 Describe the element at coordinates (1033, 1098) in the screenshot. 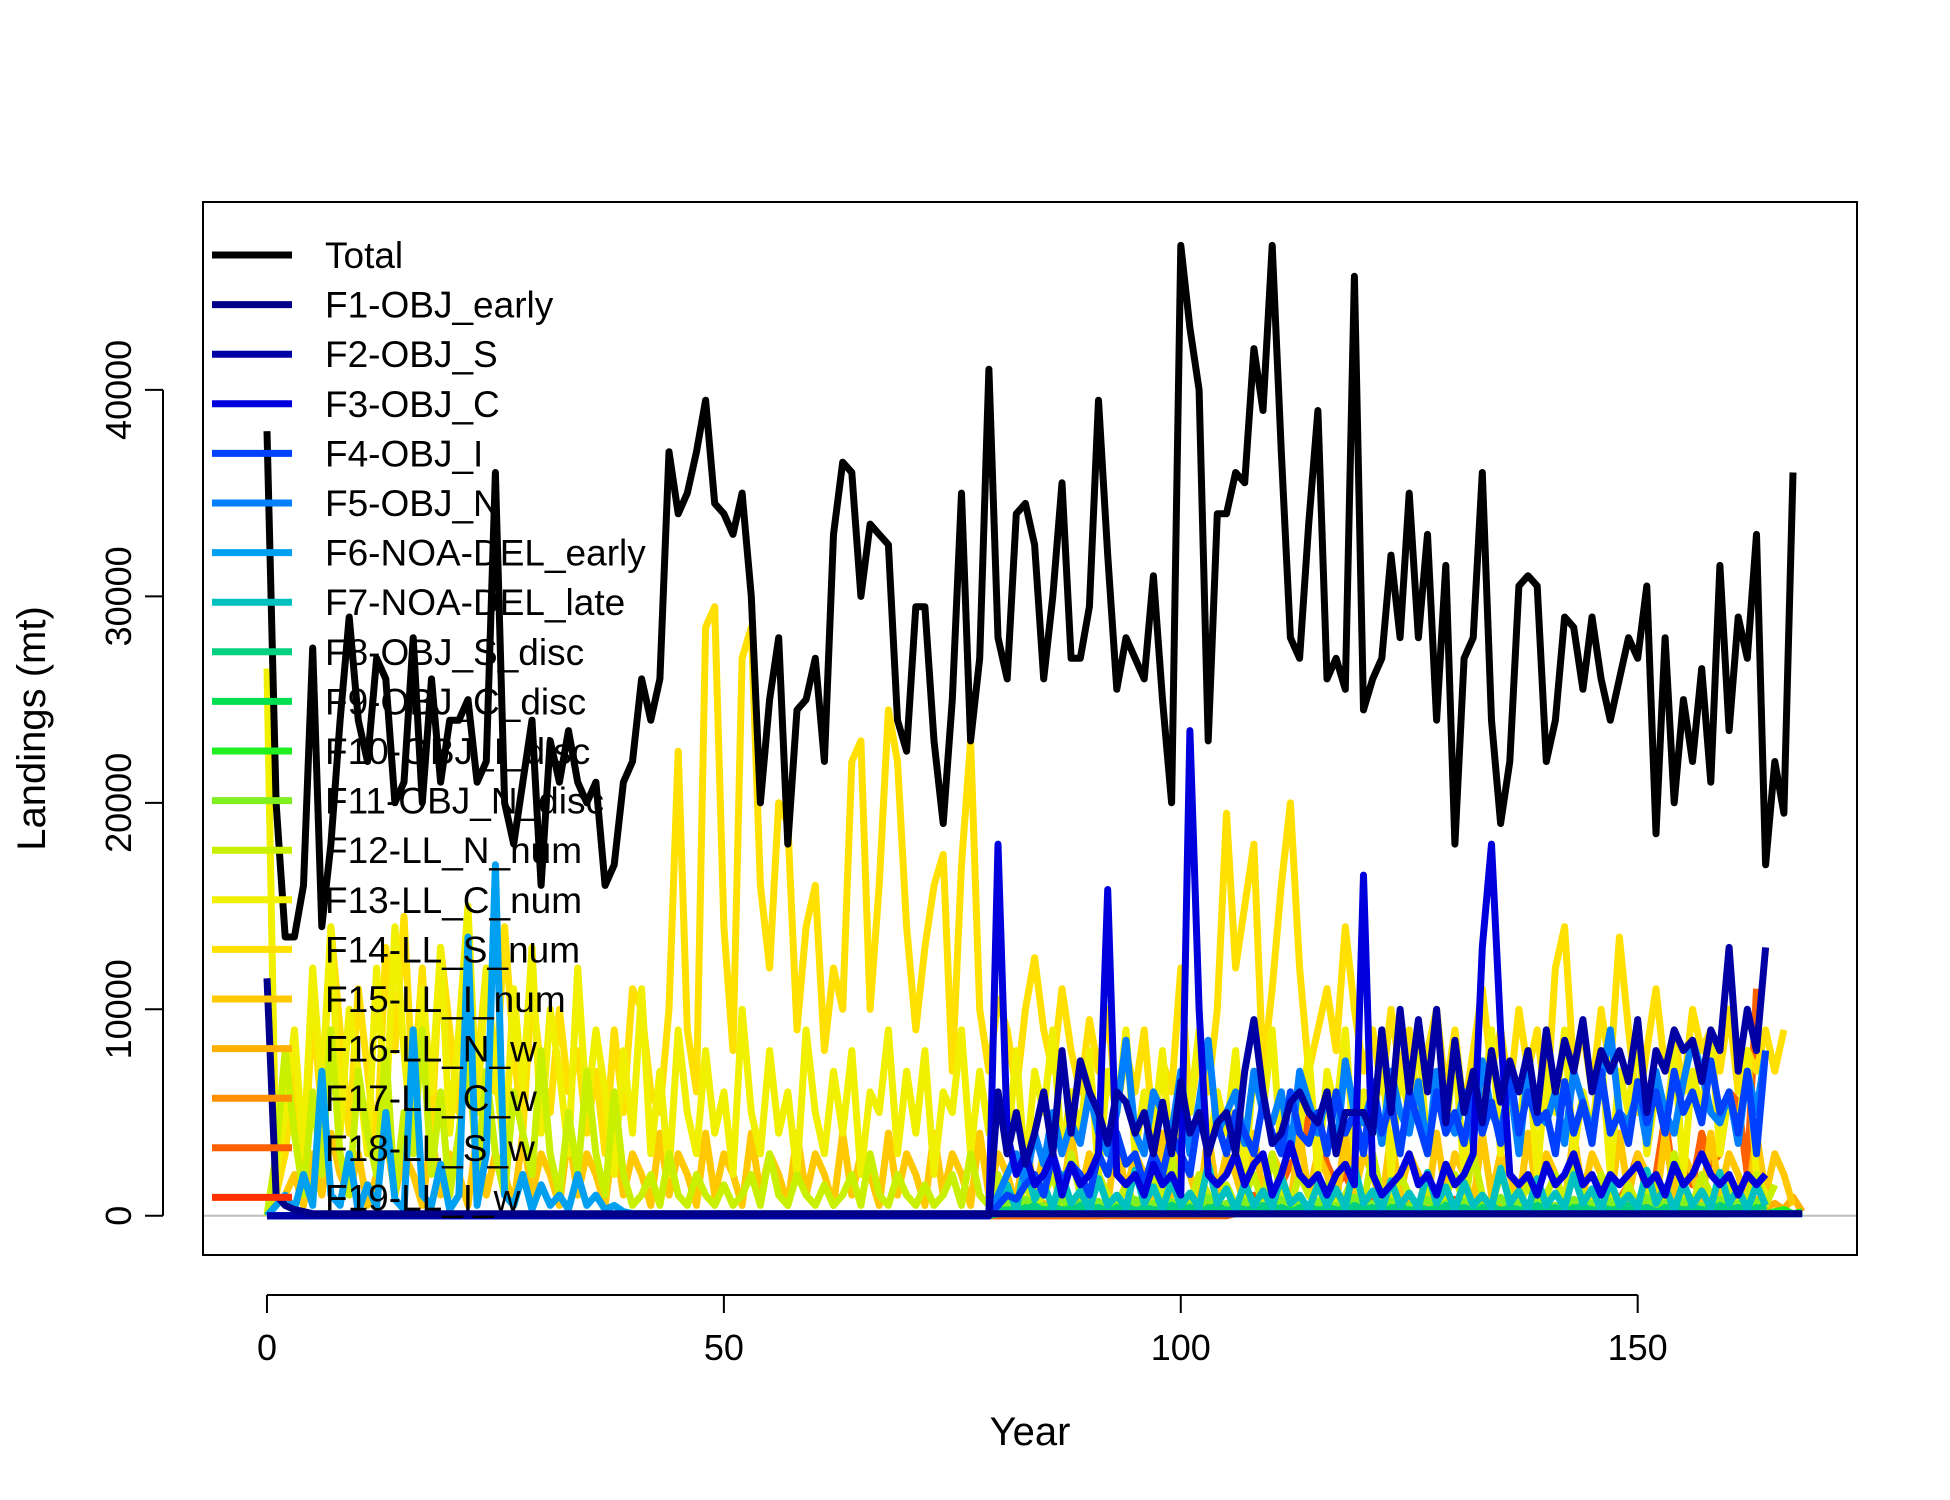

I see `series-line-f1-obj-early` at that location.